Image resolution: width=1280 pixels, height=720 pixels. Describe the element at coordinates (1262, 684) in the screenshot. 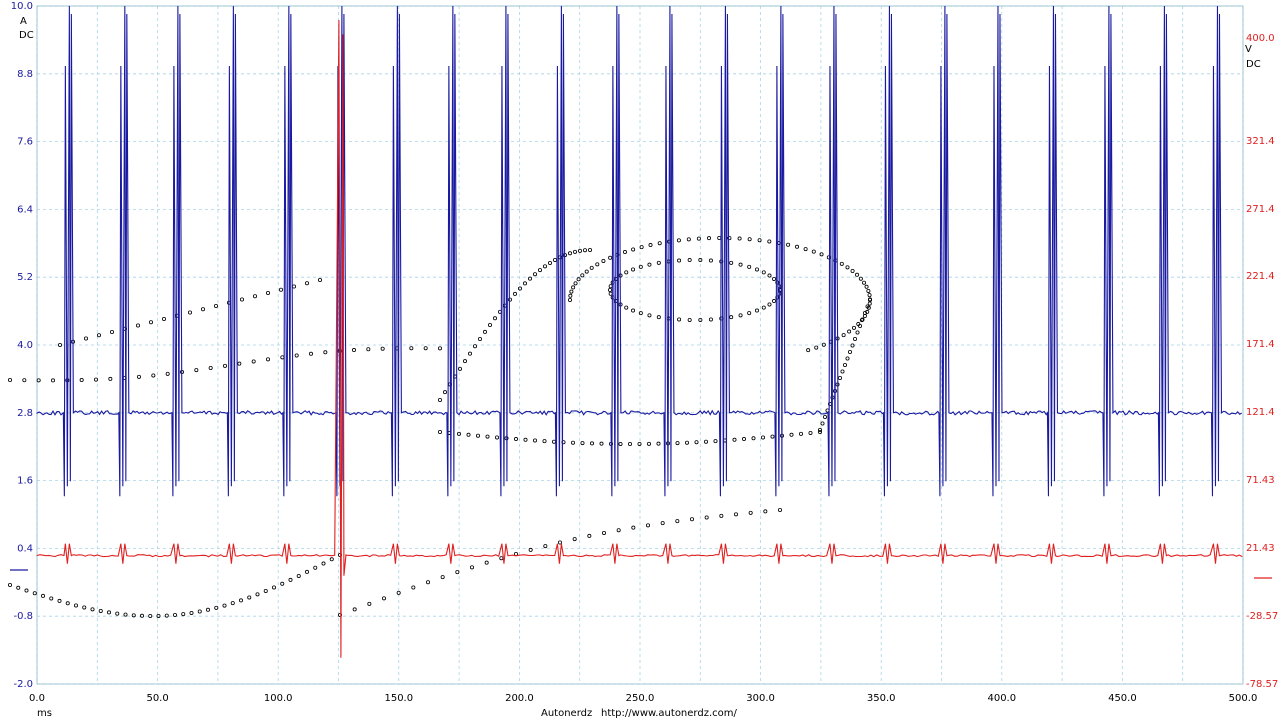

I see `right-tick-label: -78.57` at that location.